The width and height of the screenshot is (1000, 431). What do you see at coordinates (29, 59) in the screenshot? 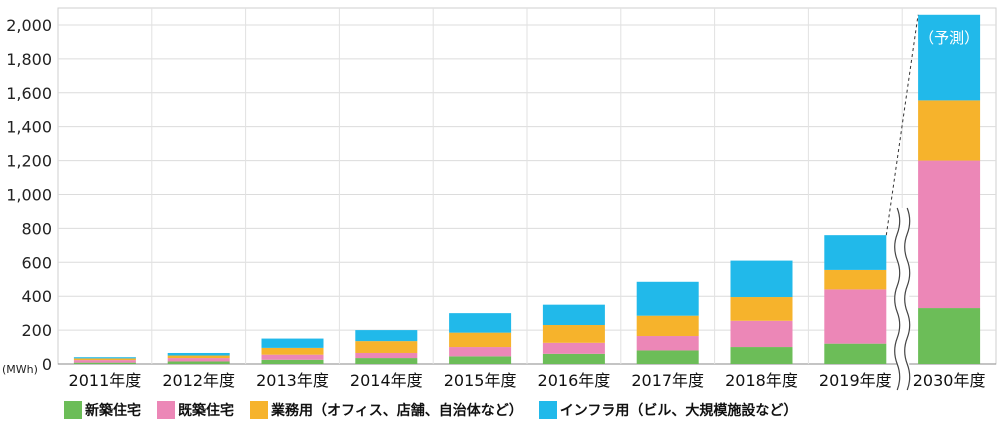
I see `y-tick-label: 1,800` at bounding box center [29, 59].